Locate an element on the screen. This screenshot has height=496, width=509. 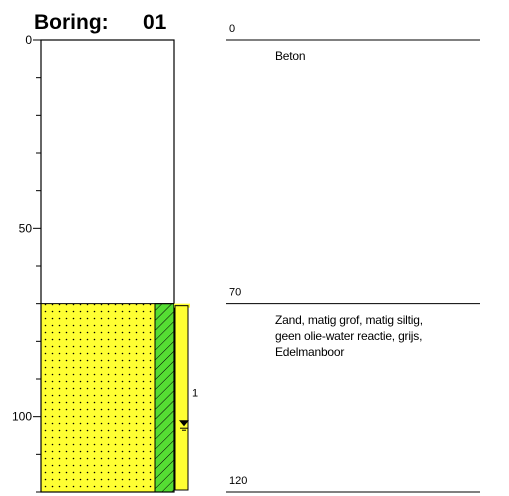
axis-tick-label: 0 is located at coordinates (28, 40).